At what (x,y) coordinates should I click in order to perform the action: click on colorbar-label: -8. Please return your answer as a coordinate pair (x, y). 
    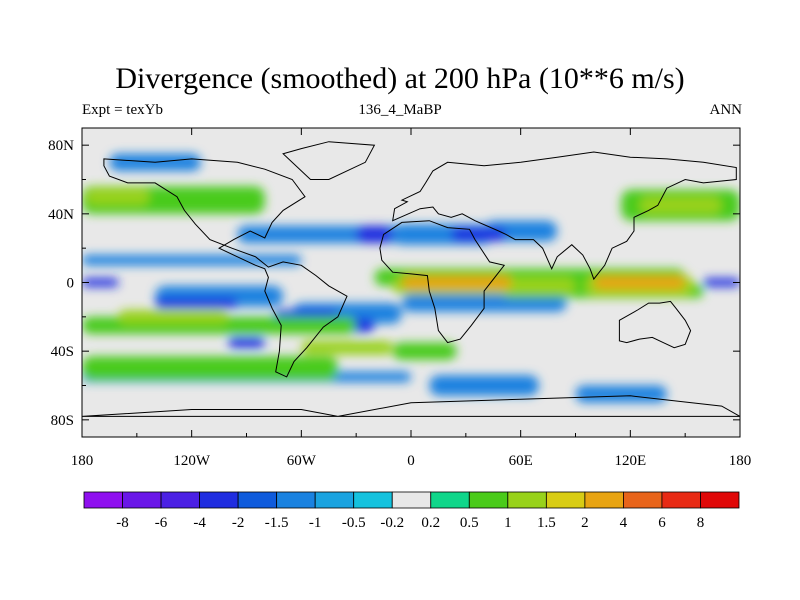
    Looking at the image, I should click on (122, 523).